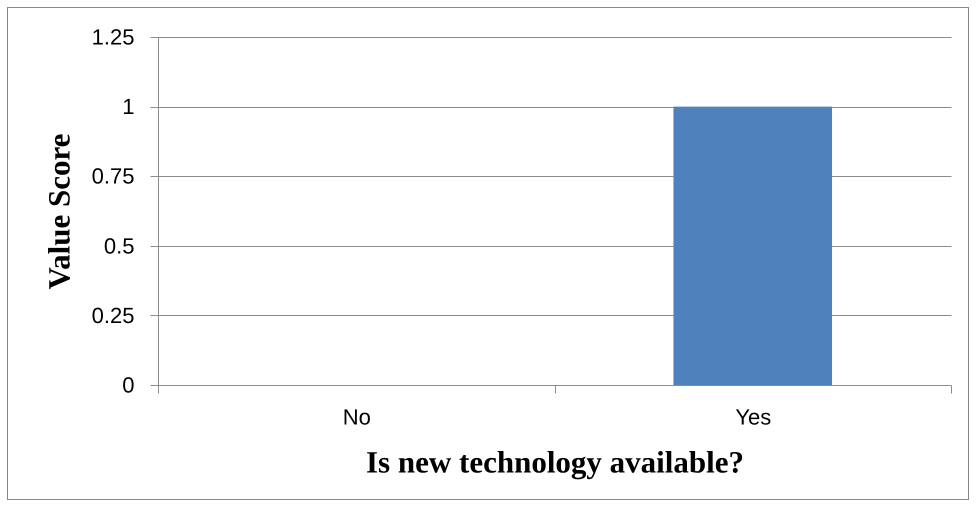 This screenshot has height=512, width=976. I want to click on y-tick-label: 0.75, so click(113, 176).